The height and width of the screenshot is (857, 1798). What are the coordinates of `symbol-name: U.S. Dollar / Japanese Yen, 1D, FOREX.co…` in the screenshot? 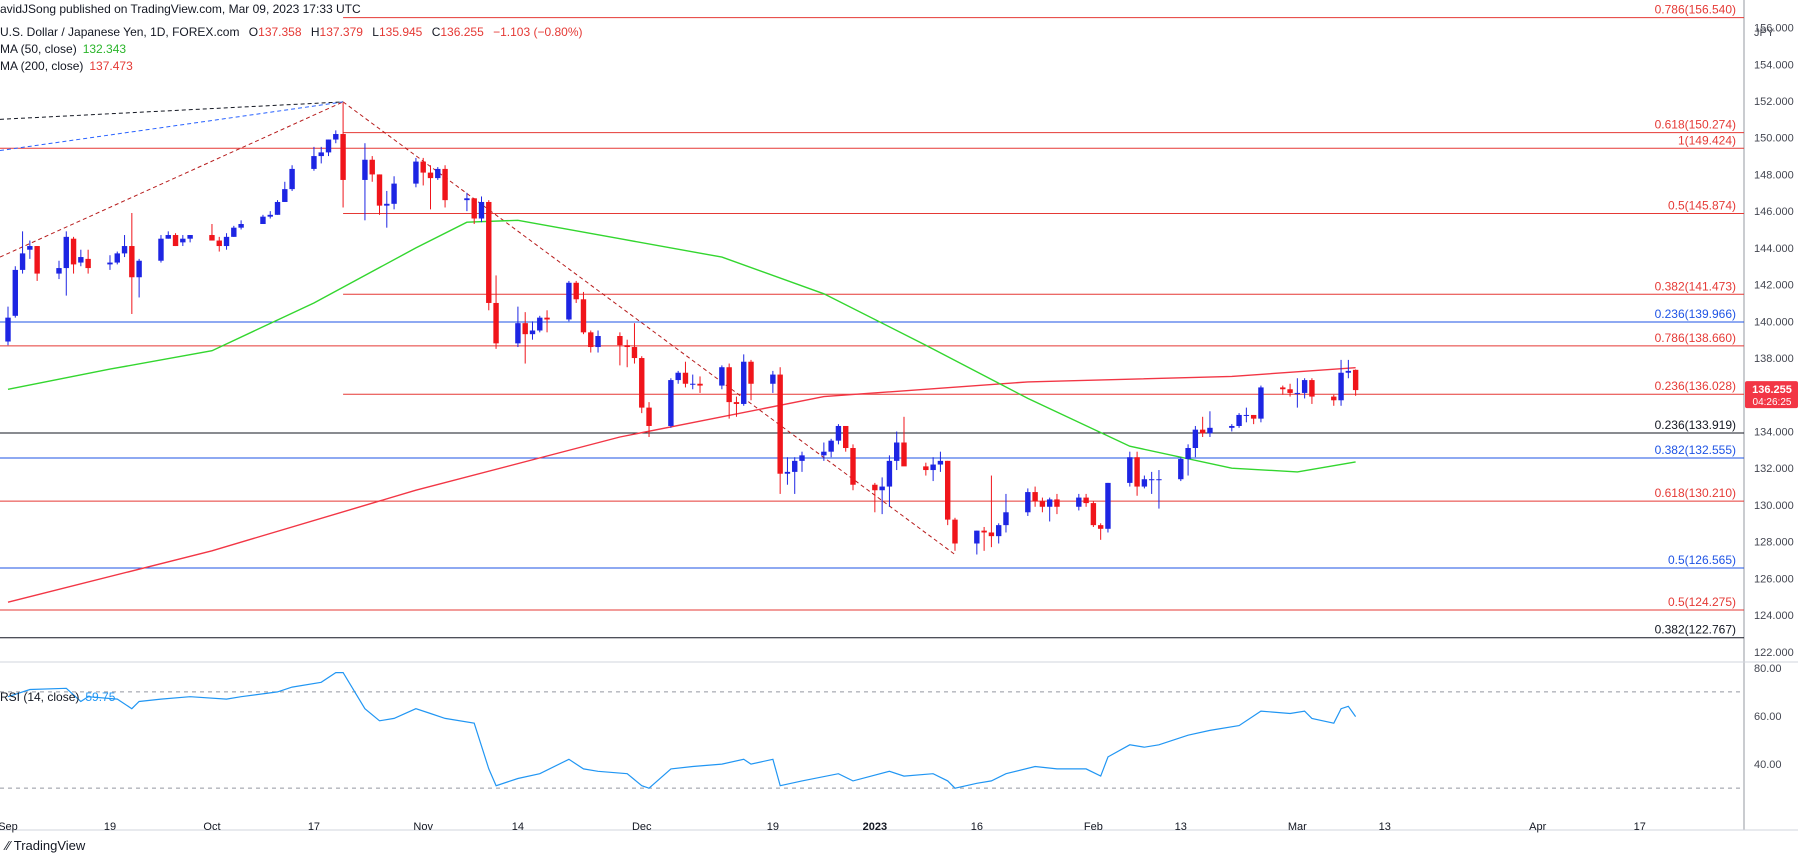 It's located at (120, 32).